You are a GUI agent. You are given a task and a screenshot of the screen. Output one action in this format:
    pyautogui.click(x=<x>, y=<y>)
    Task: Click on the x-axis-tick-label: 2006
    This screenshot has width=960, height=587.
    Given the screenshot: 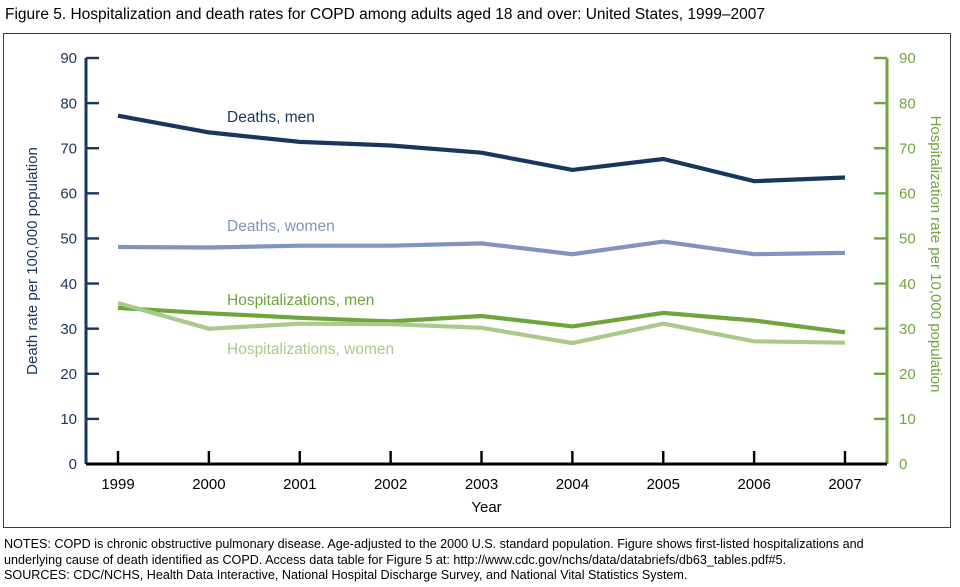 What is the action you would take?
    pyautogui.click(x=753, y=484)
    